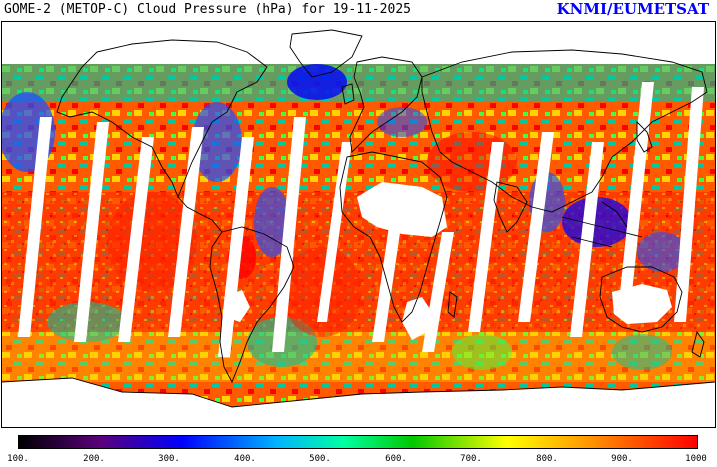  Describe the element at coordinates (396, 459) in the screenshot. I see `colorbar-tick: 600.` at that location.